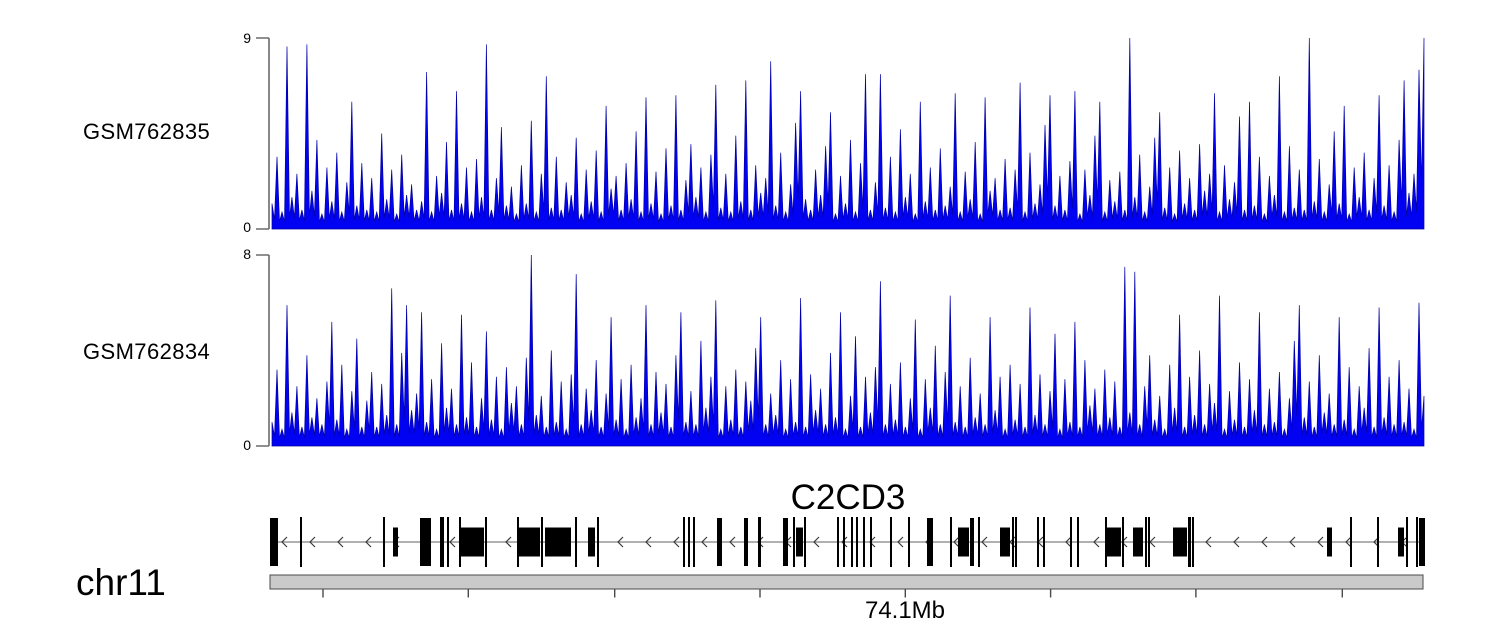 The width and height of the screenshot is (1500, 640). Describe the element at coordinates (121, 582) in the screenshot. I see `chromosome-label: chr11` at that location.